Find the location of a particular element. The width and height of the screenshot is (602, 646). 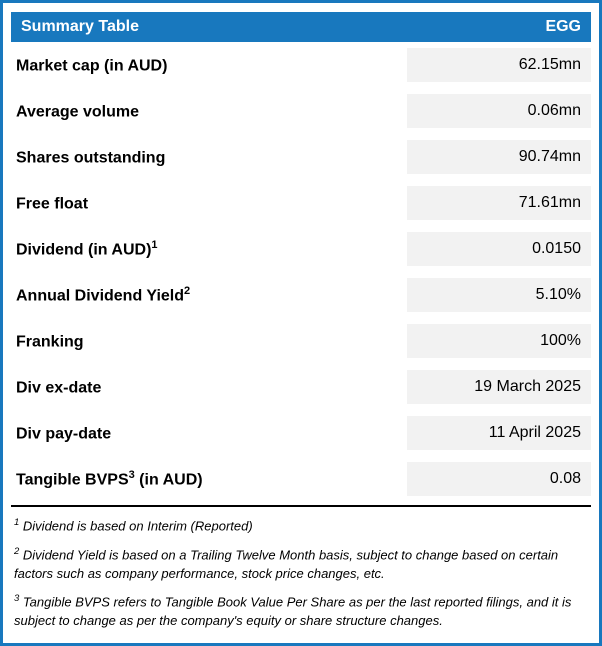

table-row: Free float 71.61mn is located at coordinates (301, 203).